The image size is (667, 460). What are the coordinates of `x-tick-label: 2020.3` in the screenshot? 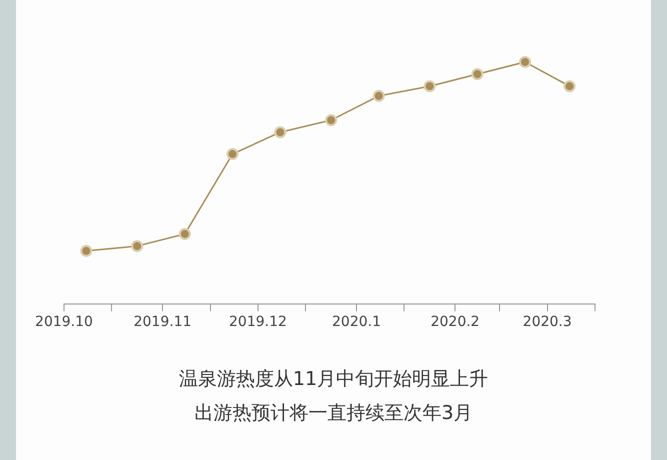 It's located at (547, 322).